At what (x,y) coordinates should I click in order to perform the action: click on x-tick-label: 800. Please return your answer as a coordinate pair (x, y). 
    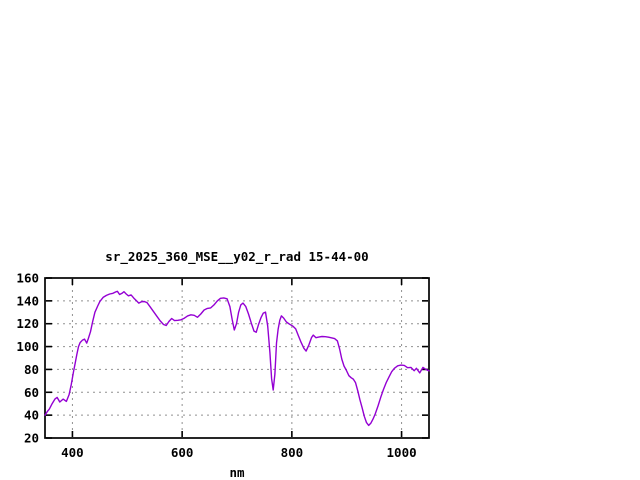
    Looking at the image, I should click on (292, 452).